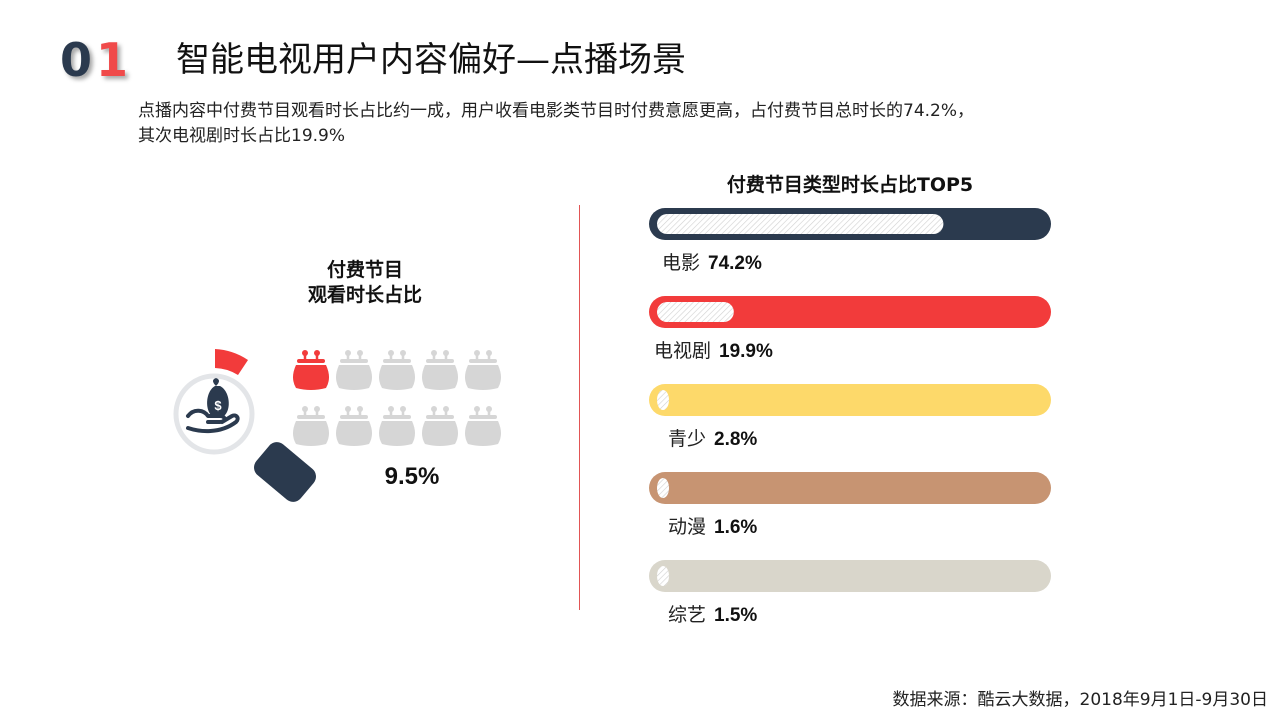  Describe the element at coordinates (364, 270) in the screenshot. I see `paid-share-label-line1: 付费节目` at that location.